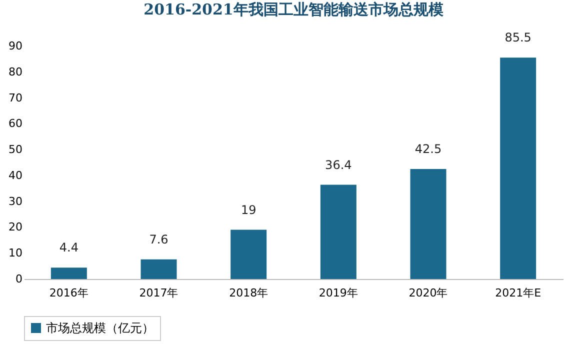 The height and width of the screenshot is (349, 583). What do you see at coordinates (68, 293) in the screenshot?
I see `x-tick-label: 2016年` at bounding box center [68, 293].